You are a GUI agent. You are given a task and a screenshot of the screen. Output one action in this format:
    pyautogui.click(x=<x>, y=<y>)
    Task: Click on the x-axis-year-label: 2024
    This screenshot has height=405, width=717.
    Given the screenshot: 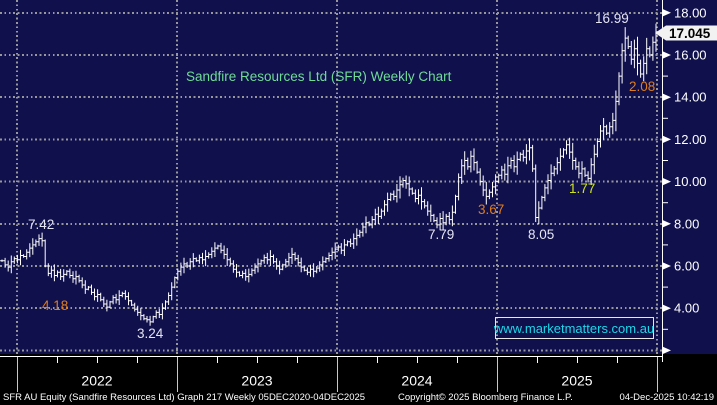 What is the action you would take?
    pyautogui.click(x=416, y=381)
    